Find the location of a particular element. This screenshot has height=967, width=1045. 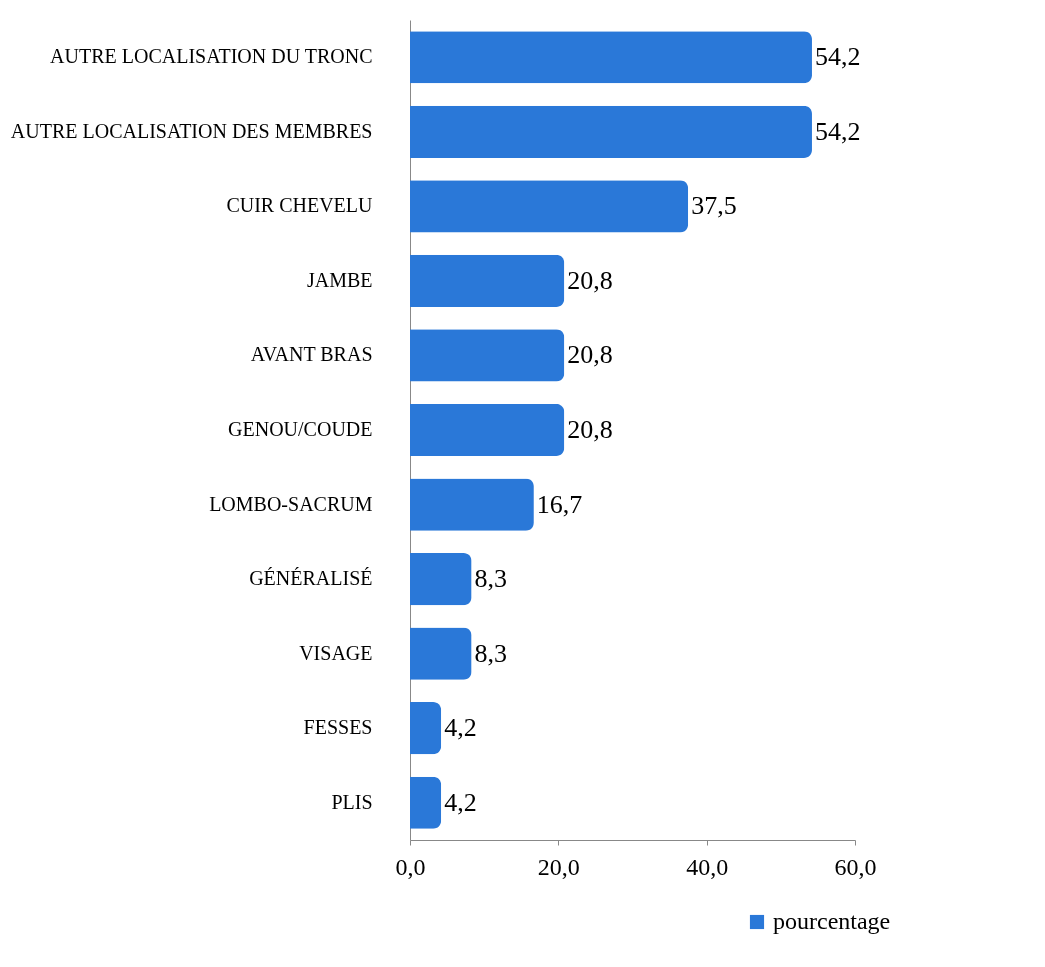

y-tick-label: VISAGE is located at coordinates (336, 652).